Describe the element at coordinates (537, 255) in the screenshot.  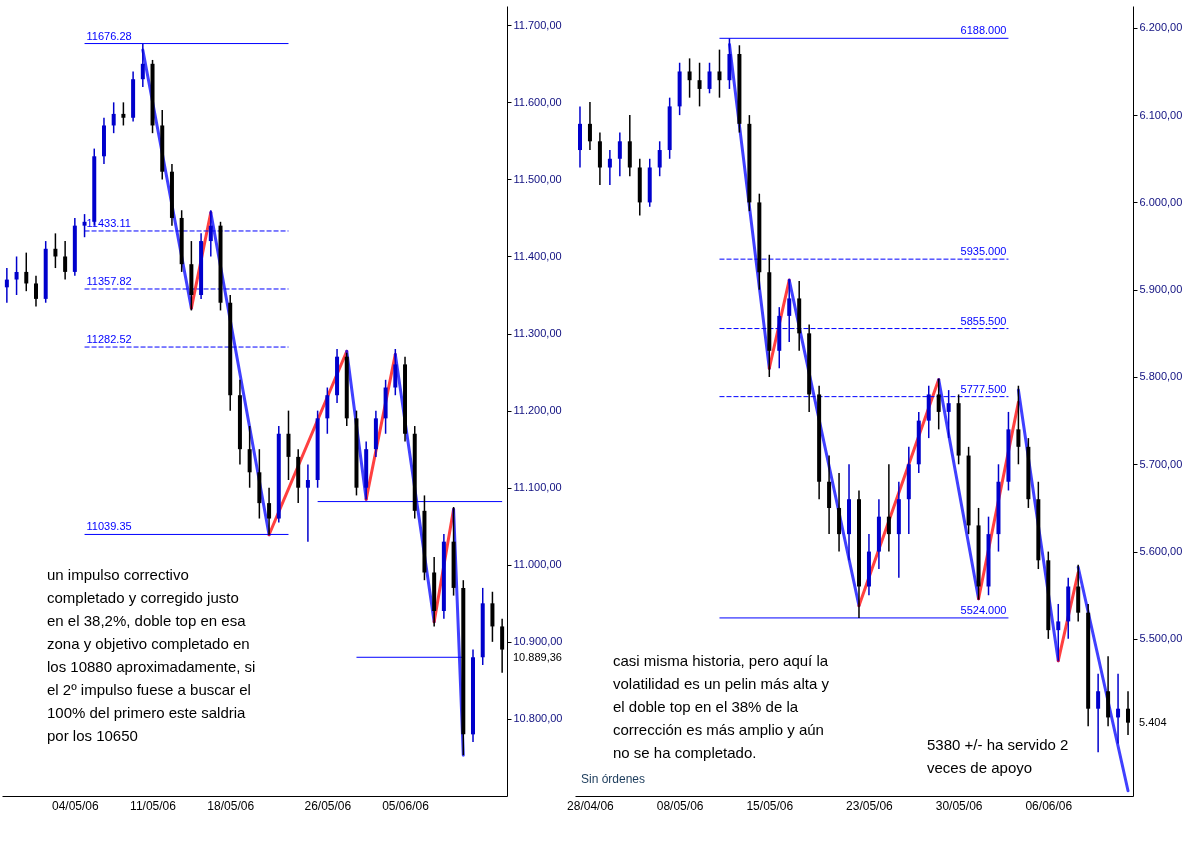
I see `y-tick-label: 11.400,00` at that location.